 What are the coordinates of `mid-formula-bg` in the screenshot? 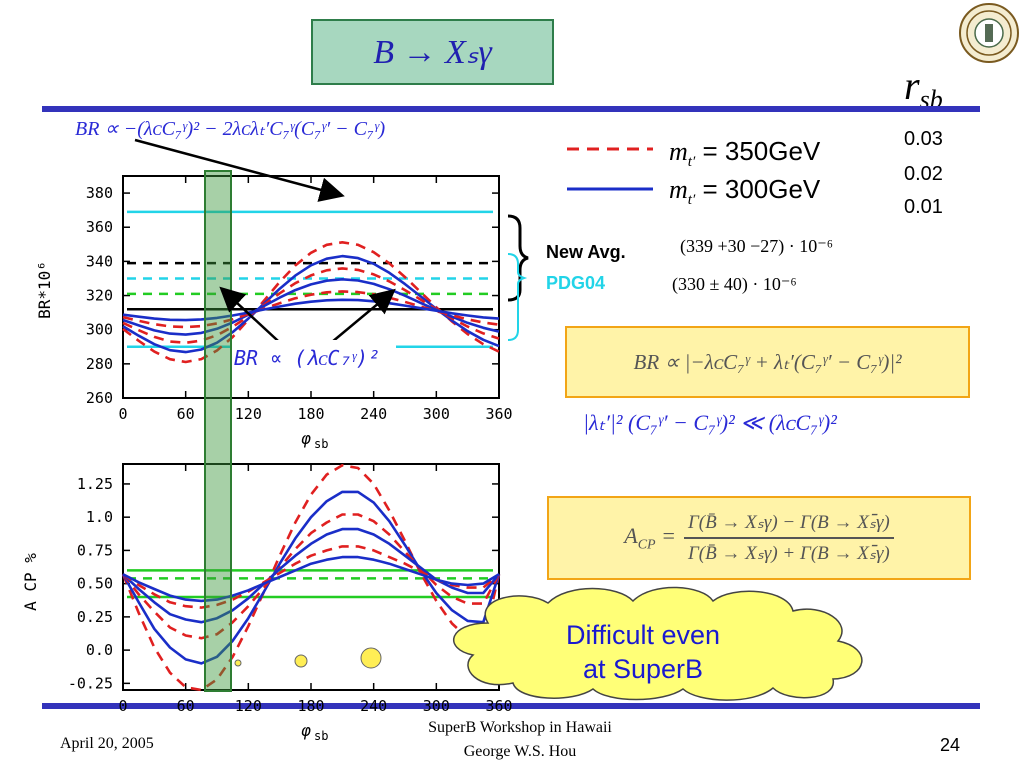 It's located at (314, 356).